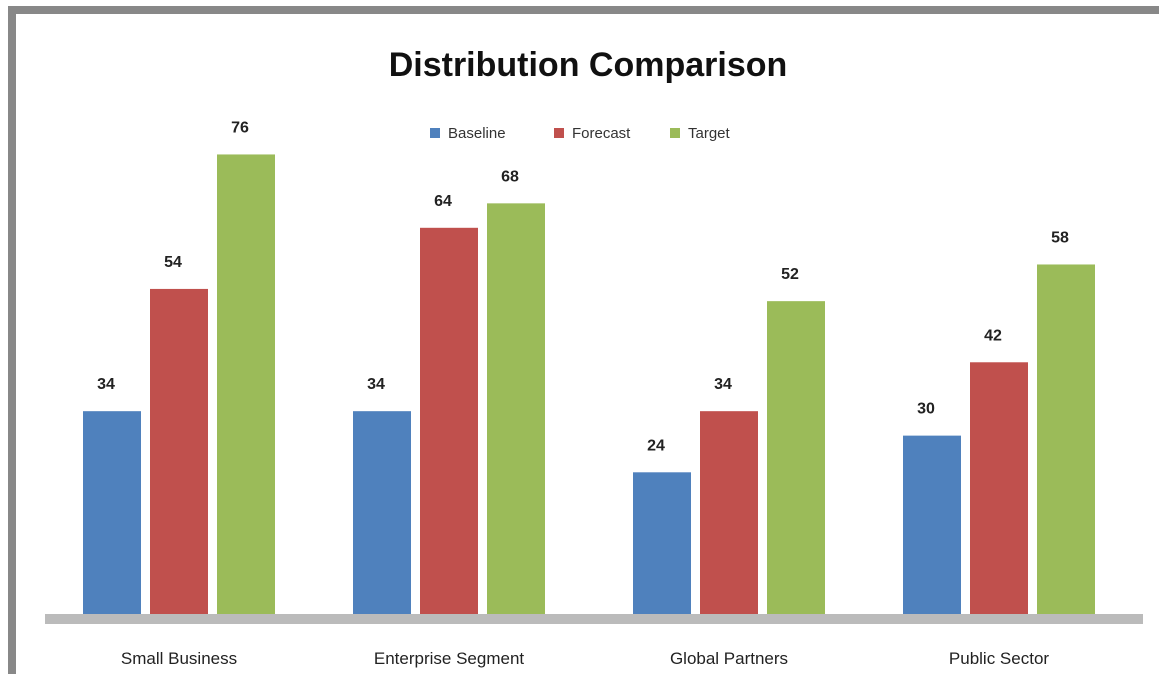 The image size is (1159, 674). What do you see at coordinates (796, 460) in the screenshot?
I see `bar-global-partners-target` at bounding box center [796, 460].